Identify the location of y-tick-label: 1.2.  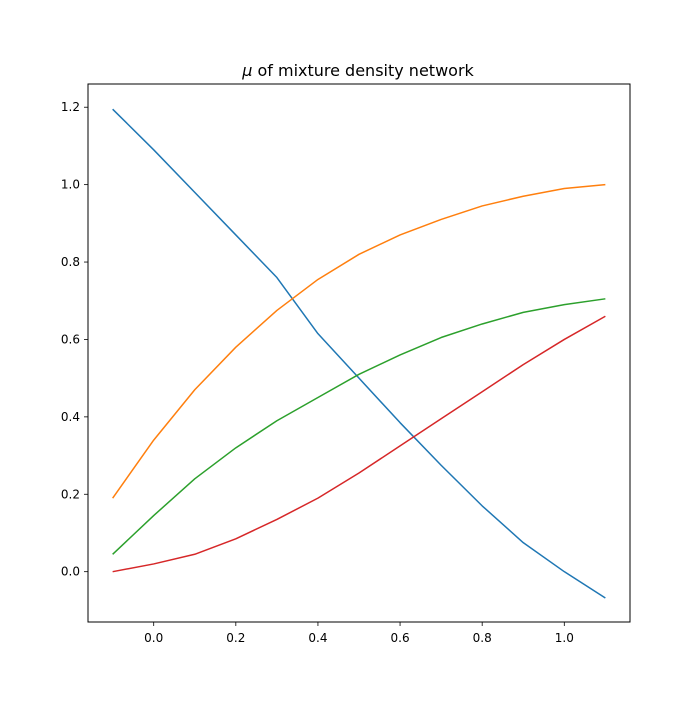
(70, 107).